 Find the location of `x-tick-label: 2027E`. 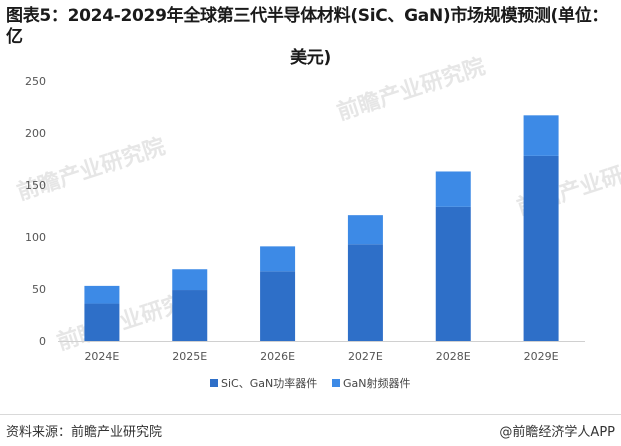

x-tick-label: 2027E is located at coordinates (365, 356).